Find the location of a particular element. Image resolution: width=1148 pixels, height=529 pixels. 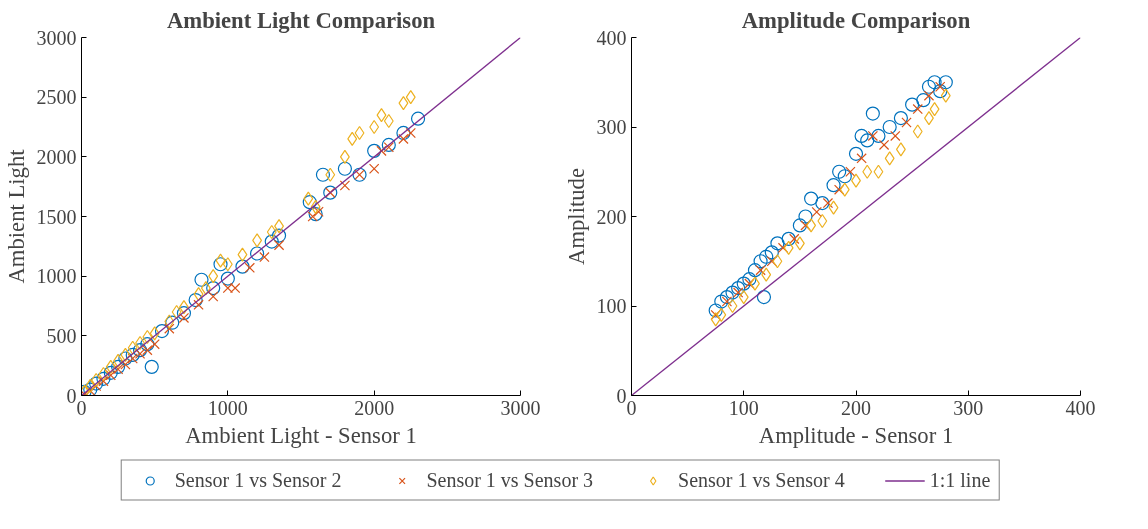

y-tick-label: 500 is located at coordinates (61, 335).